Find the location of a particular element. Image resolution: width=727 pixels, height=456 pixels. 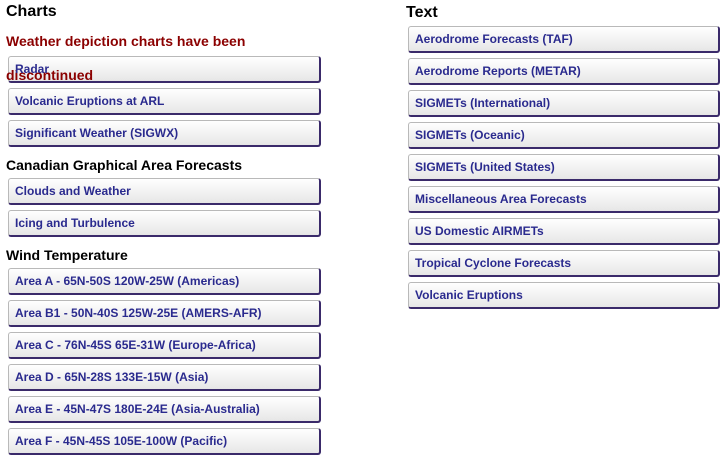

wind-area-b1-button: Area B1 - 50N-40S 125W-25E (AMERS-AFR) is located at coordinates (164, 313).